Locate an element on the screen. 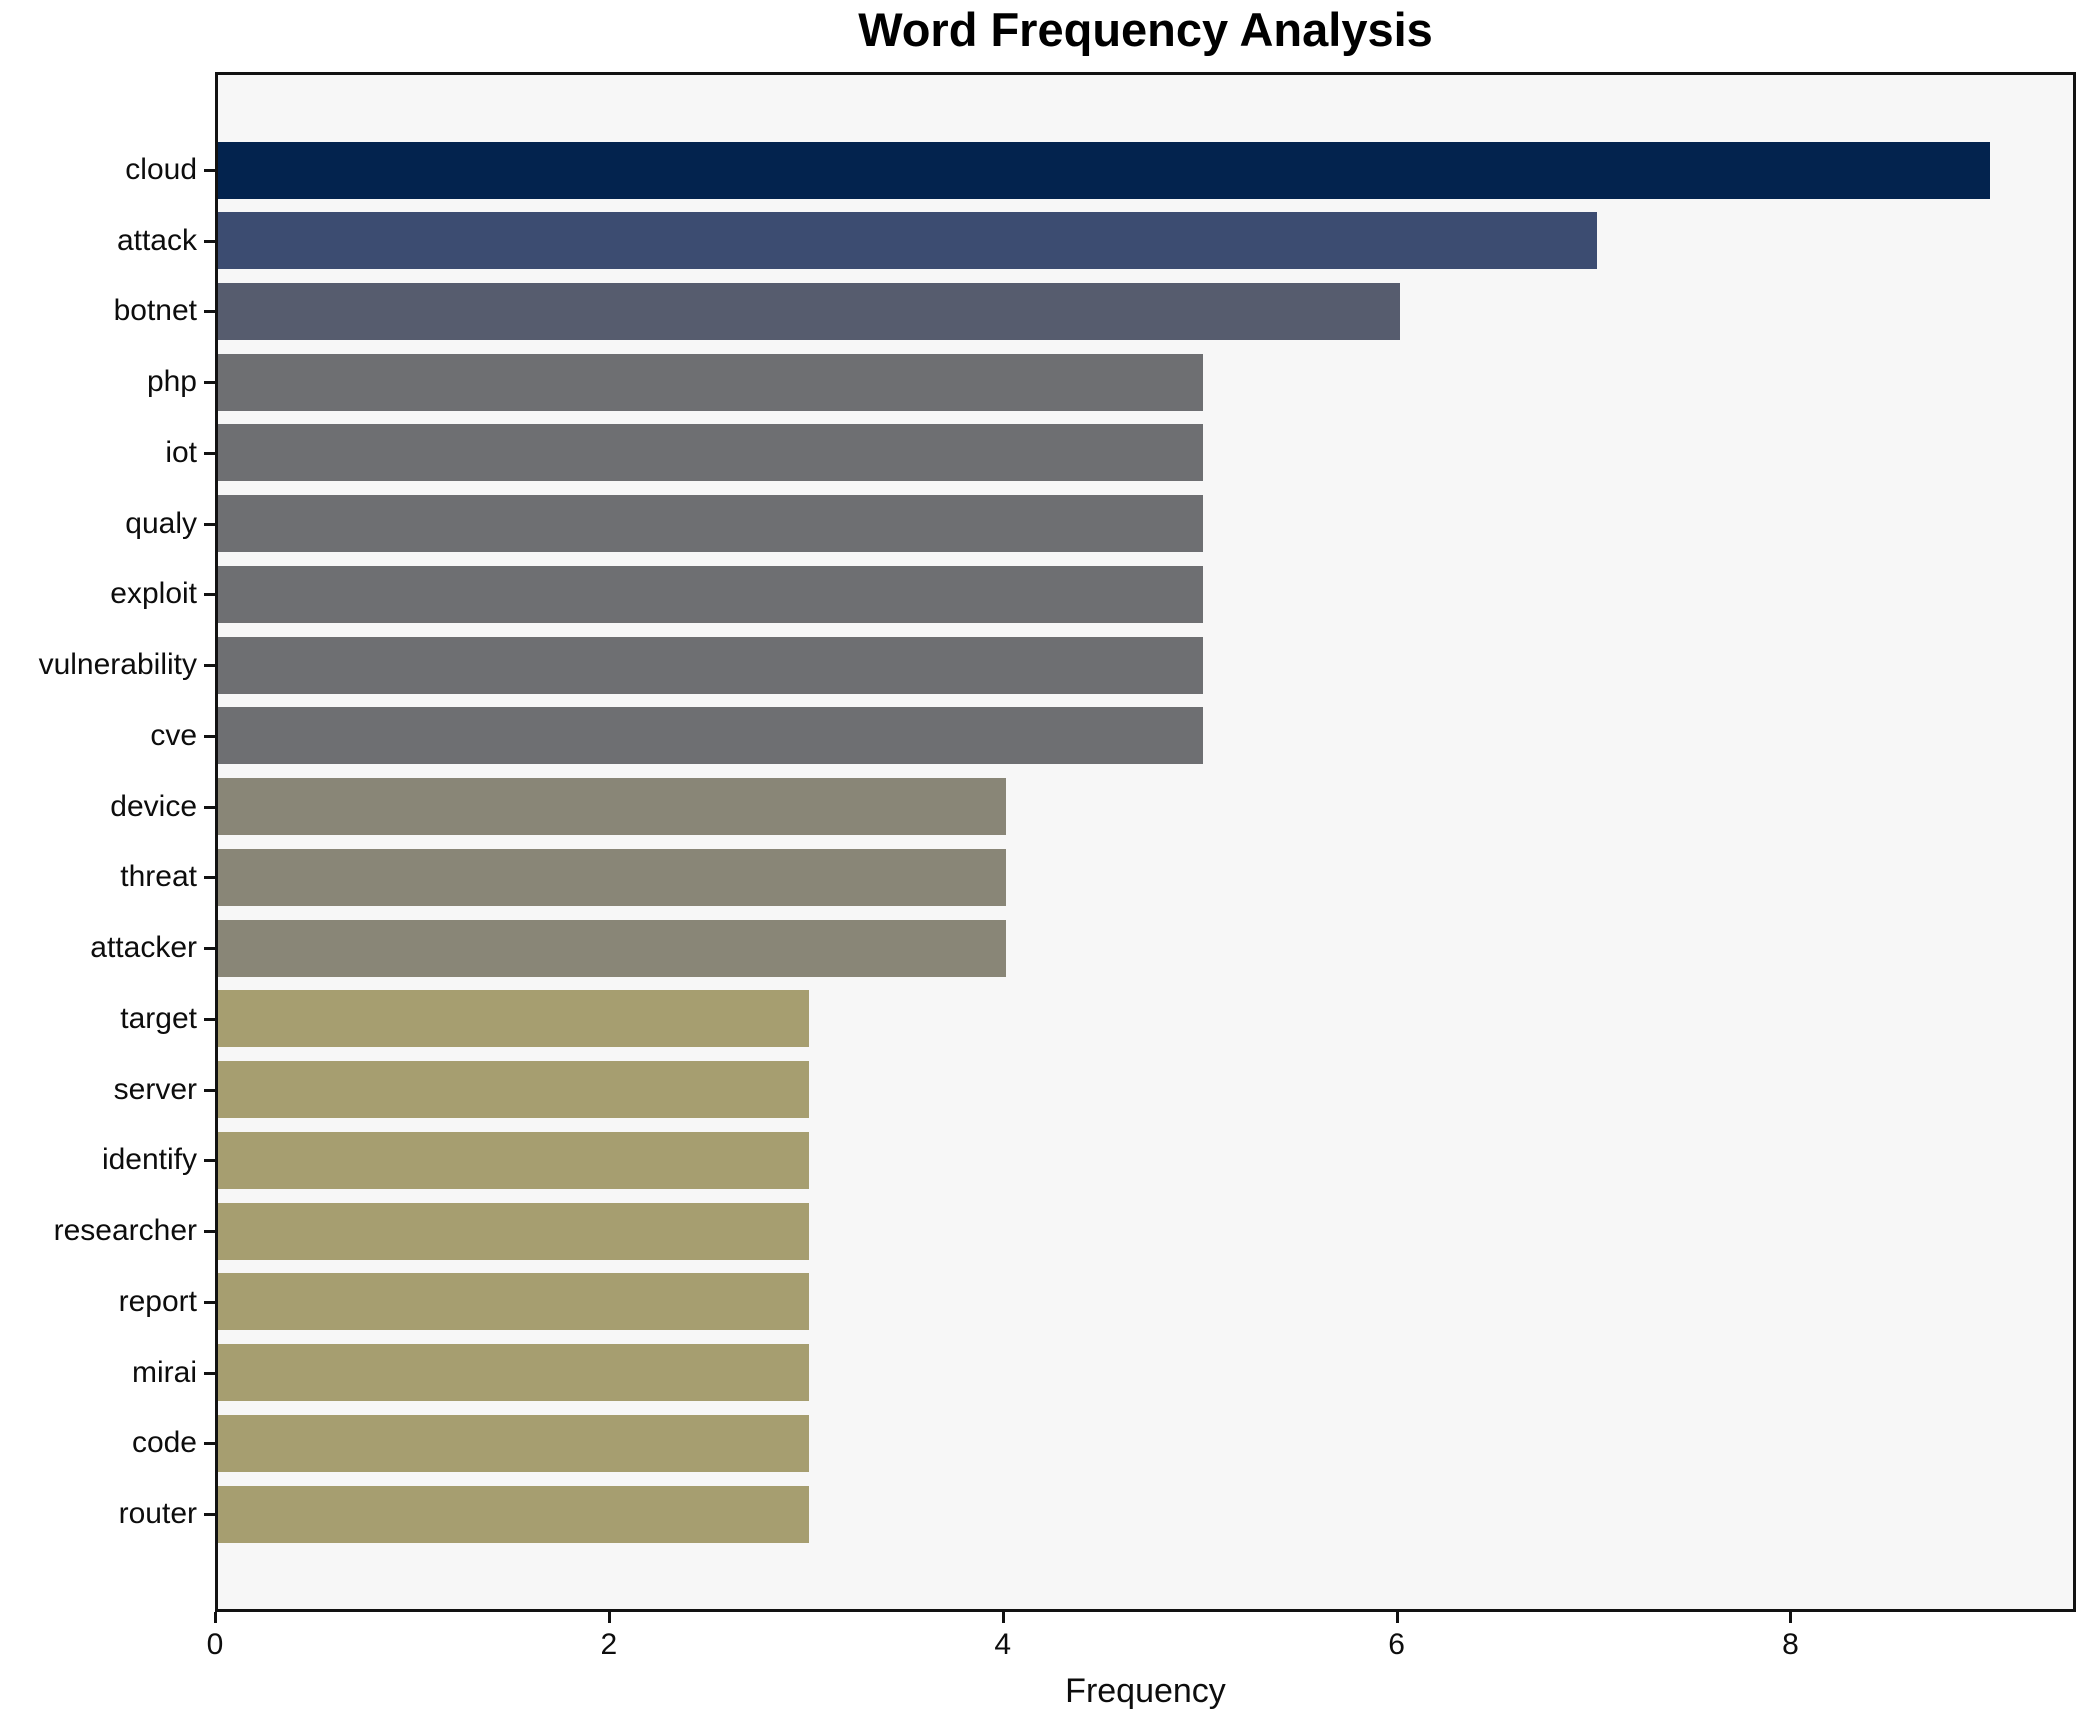  y-tick-label-botnet: botnet is located at coordinates (155, 311).